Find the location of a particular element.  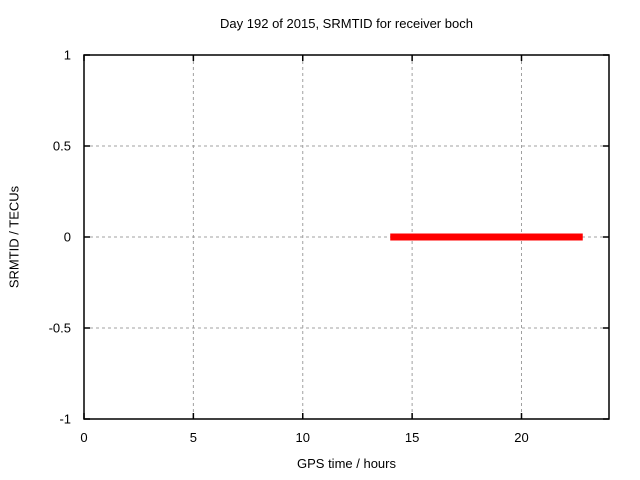

x-tick-label: 20 is located at coordinates (521, 437).